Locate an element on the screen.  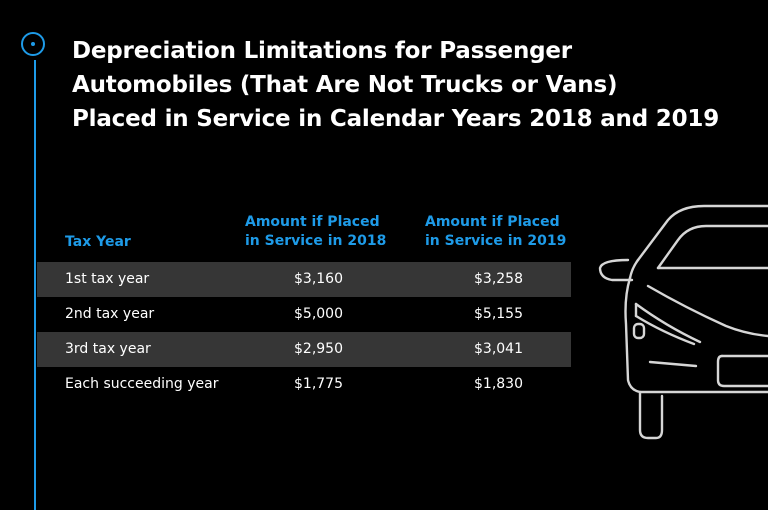
table-row: 3rd tax year $2,950 $3,041 is located at coordinates (304, 349).